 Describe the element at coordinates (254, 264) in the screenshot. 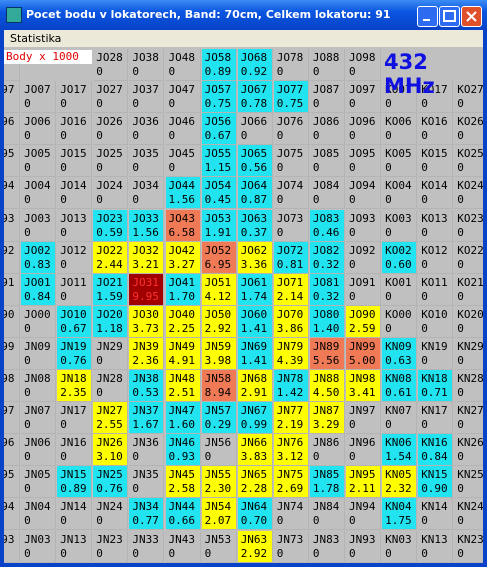

I see `locator-value: 3.36` at that location.